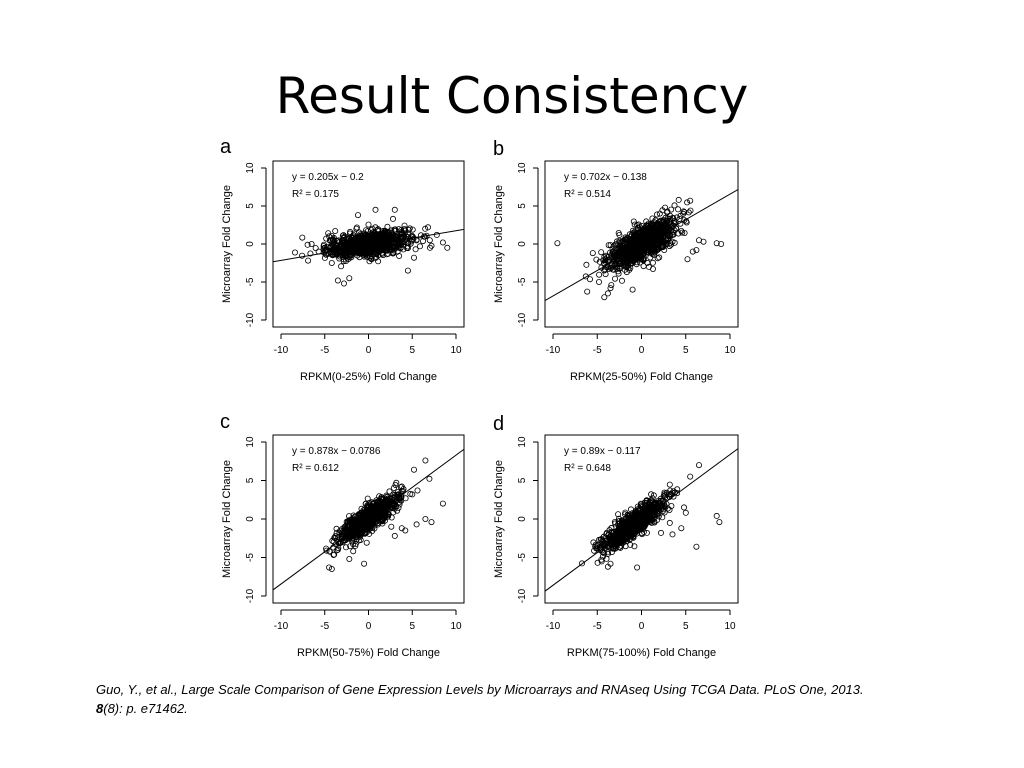 The width and height of the screenshot is (1024, 768). Describe the element at coordinates (250, 480) in the screenshot. I see `y-tick-label: 5` at that location.